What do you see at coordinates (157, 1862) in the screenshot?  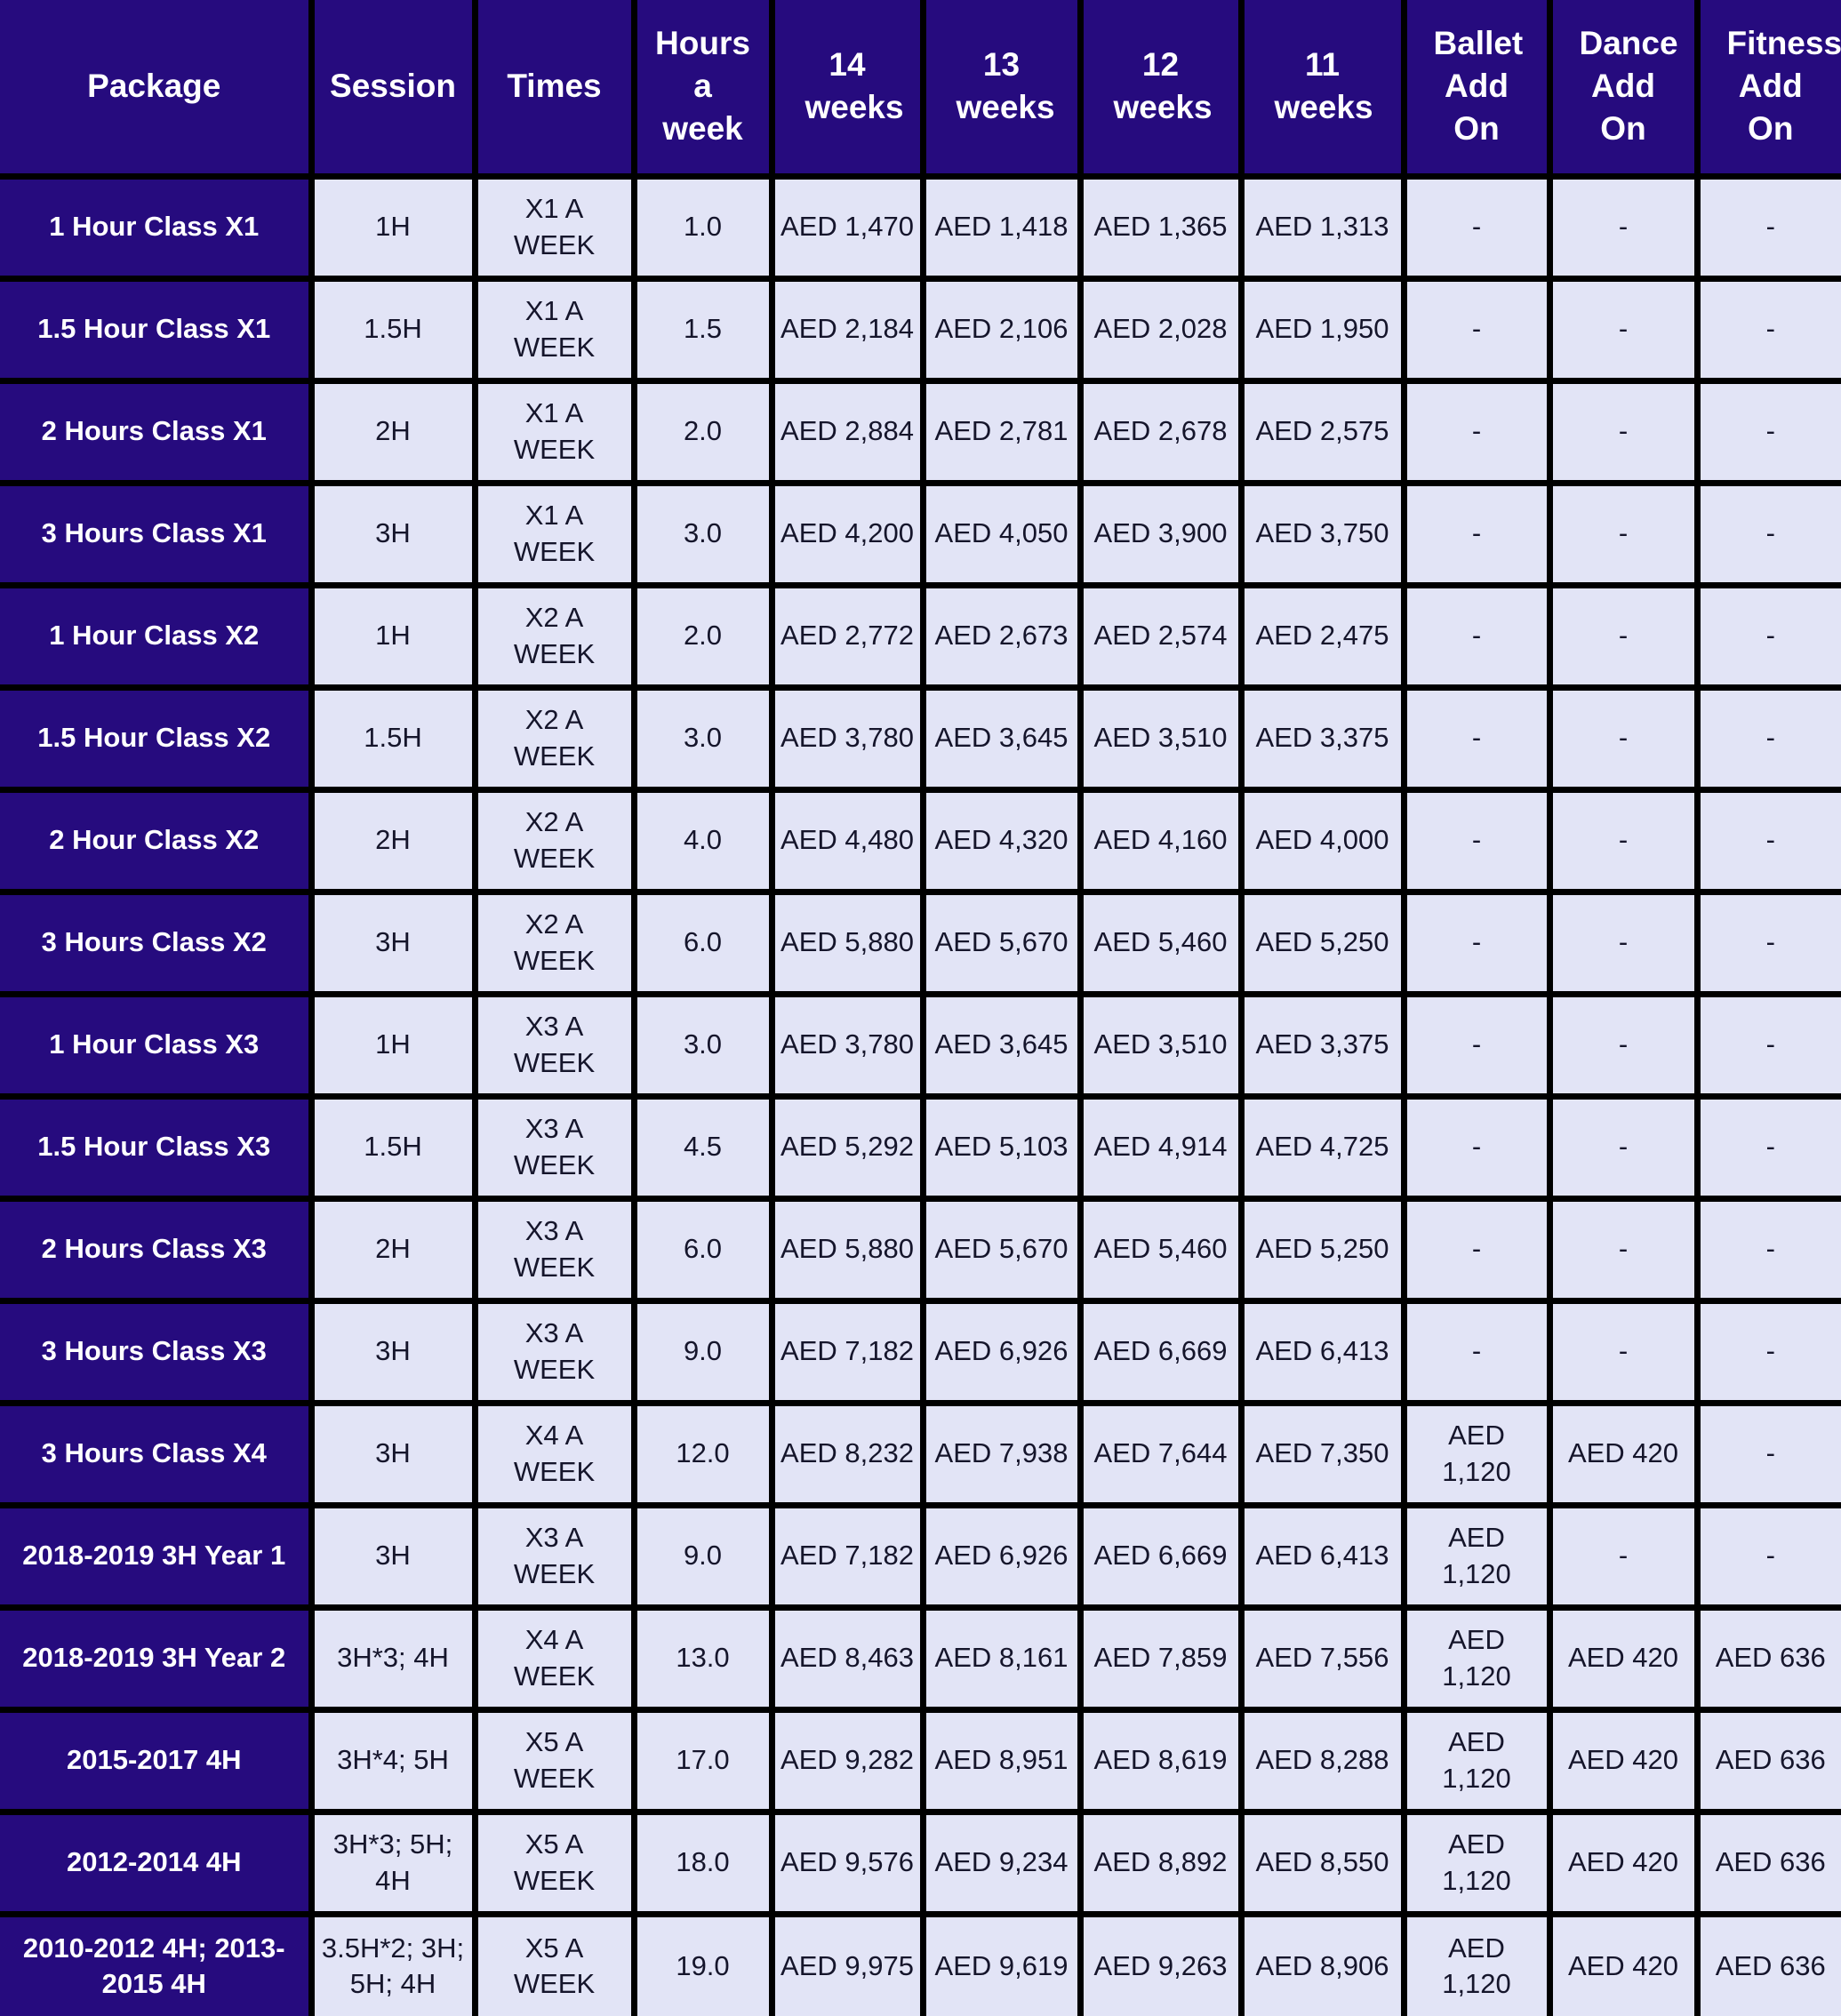 I see `package-cell: 2012-2014 4H` at bounding box center [157, 1862].